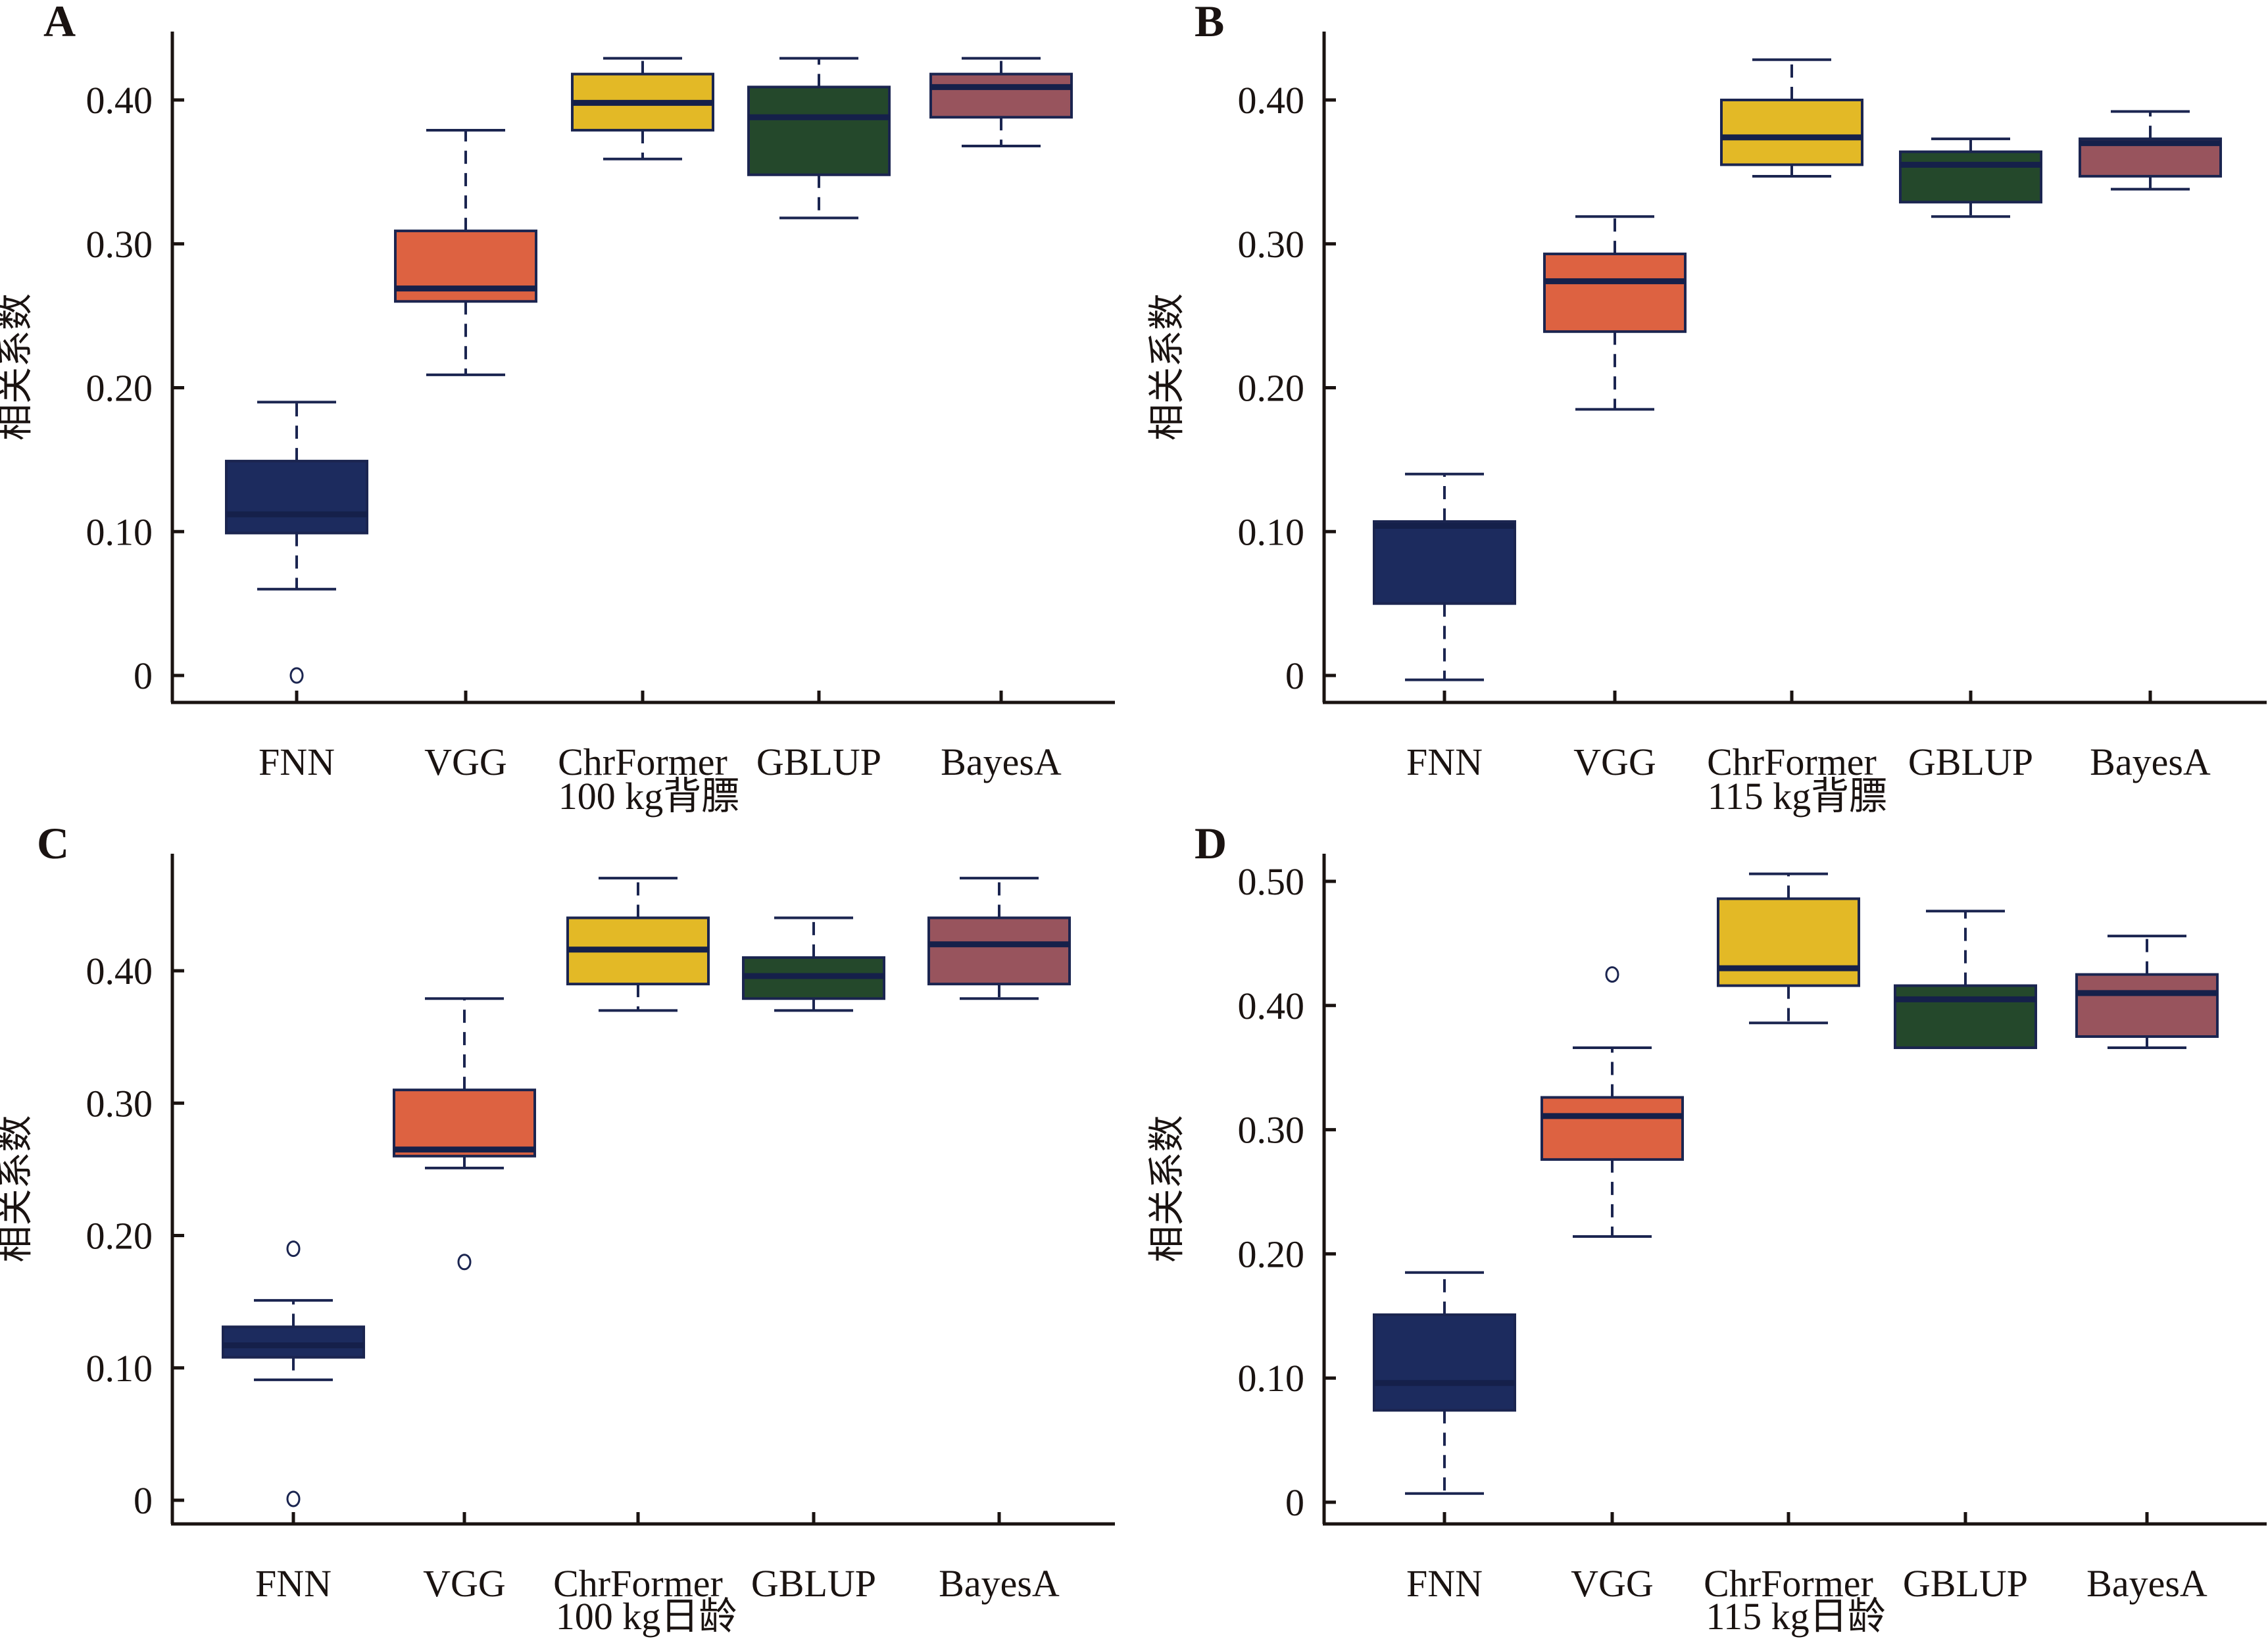  I want to click on panel-letter: B, so click(1209, 23).